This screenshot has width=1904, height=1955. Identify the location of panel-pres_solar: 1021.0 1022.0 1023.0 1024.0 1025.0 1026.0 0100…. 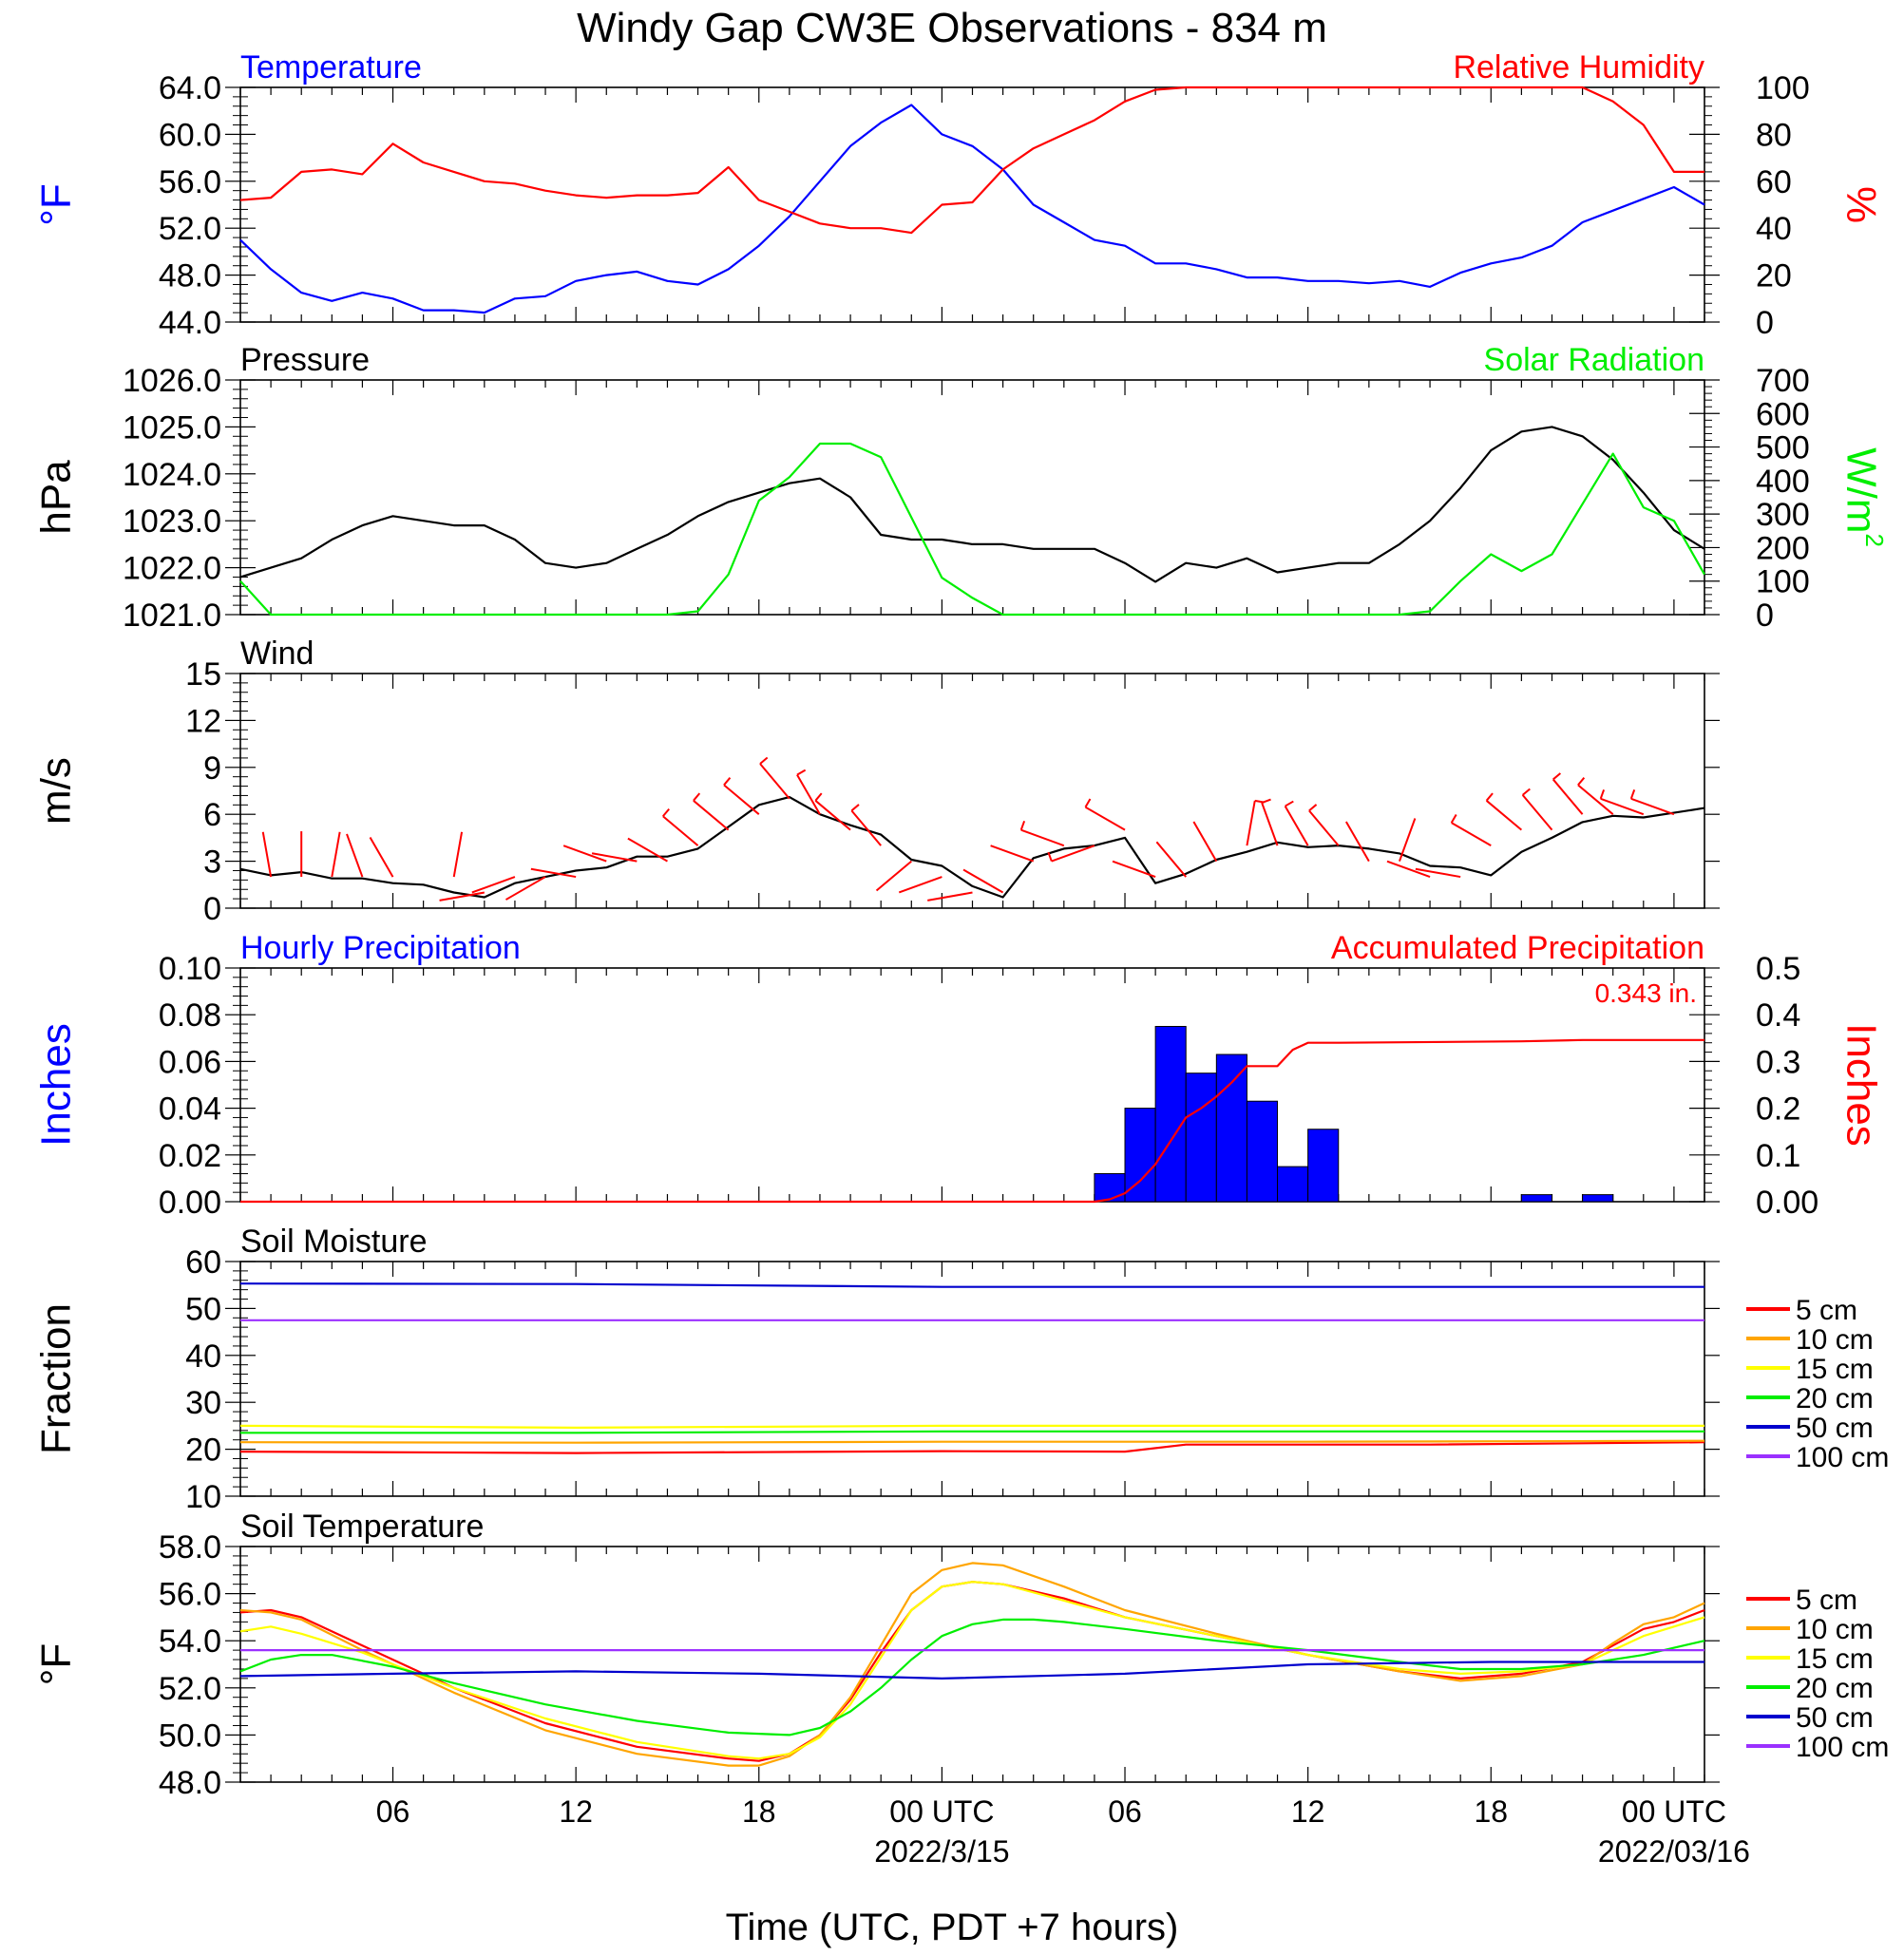
(962, 488).